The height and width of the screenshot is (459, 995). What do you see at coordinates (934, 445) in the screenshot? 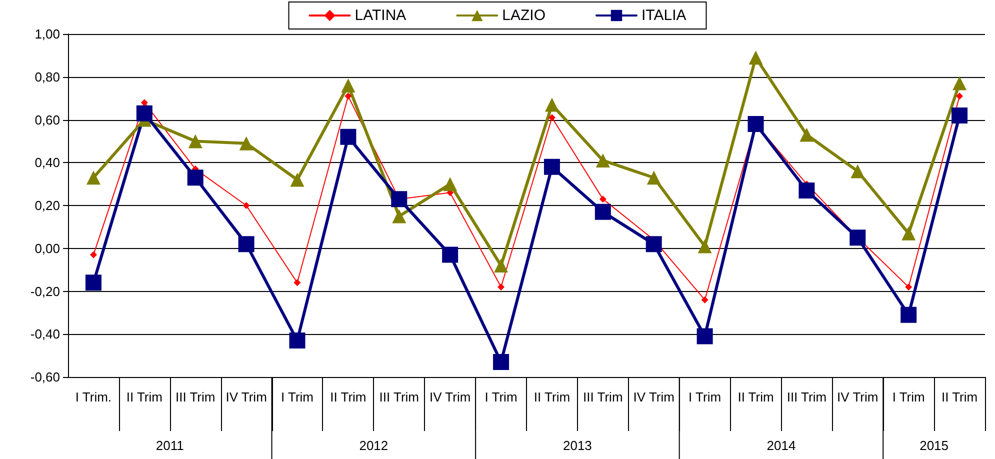
I see `text: 2015` at bounding box center [934, 445].